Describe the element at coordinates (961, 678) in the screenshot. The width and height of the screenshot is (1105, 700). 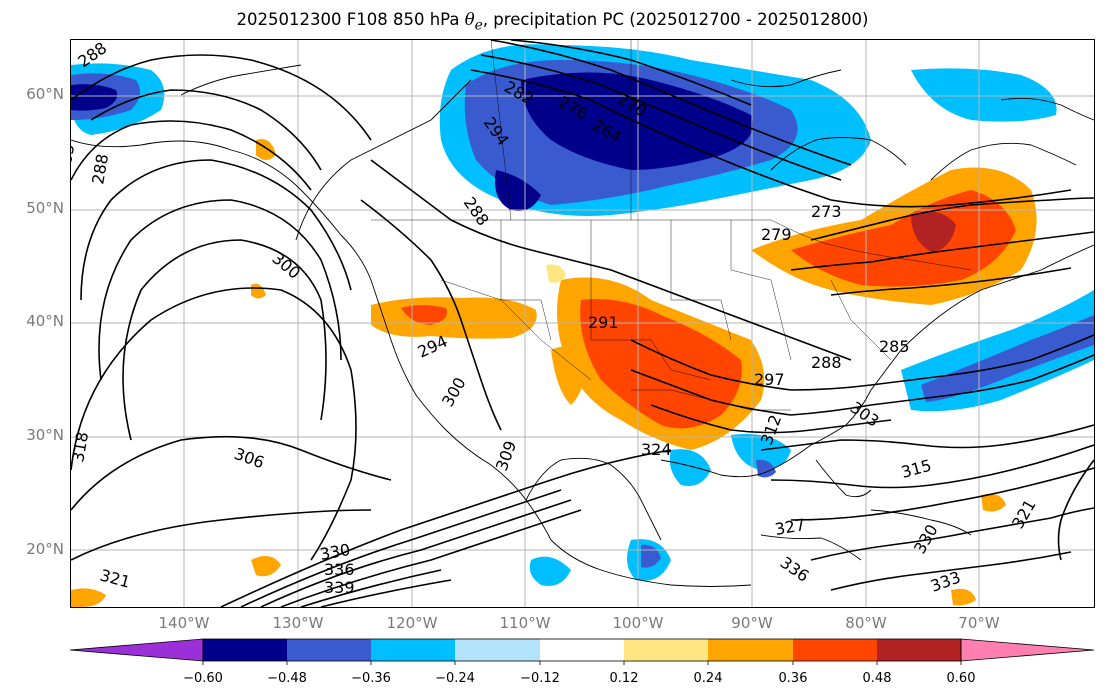
I see `colorbar-tick-label: 0.60` at that location.